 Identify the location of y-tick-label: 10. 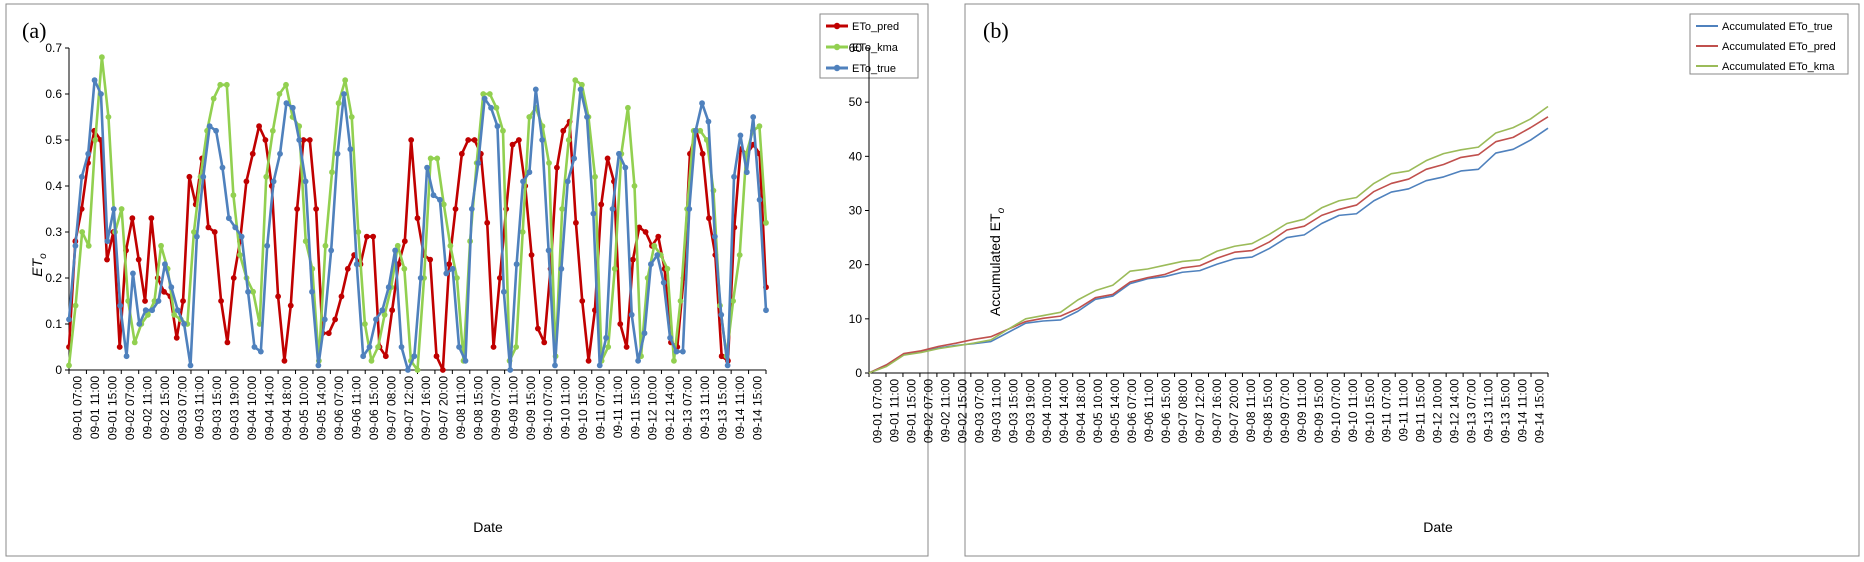
(856, 319).